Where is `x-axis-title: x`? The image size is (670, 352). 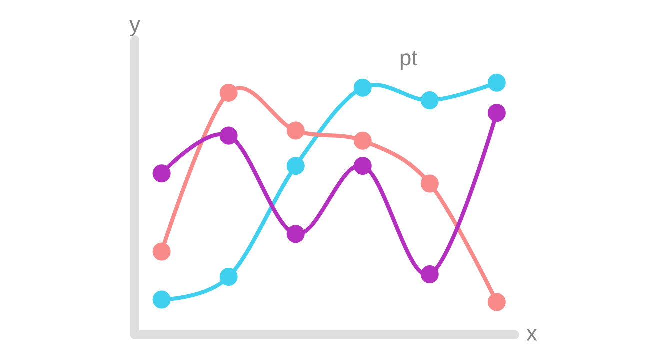 x-axis-title: x is located at coordinates (532, 335).